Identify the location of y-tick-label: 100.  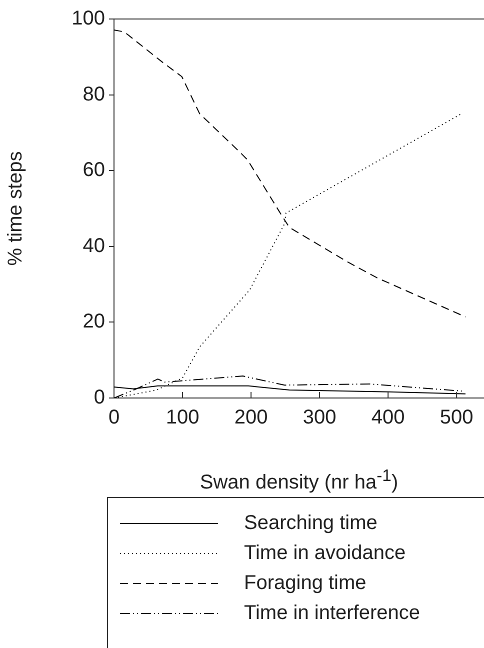
(88, 19).